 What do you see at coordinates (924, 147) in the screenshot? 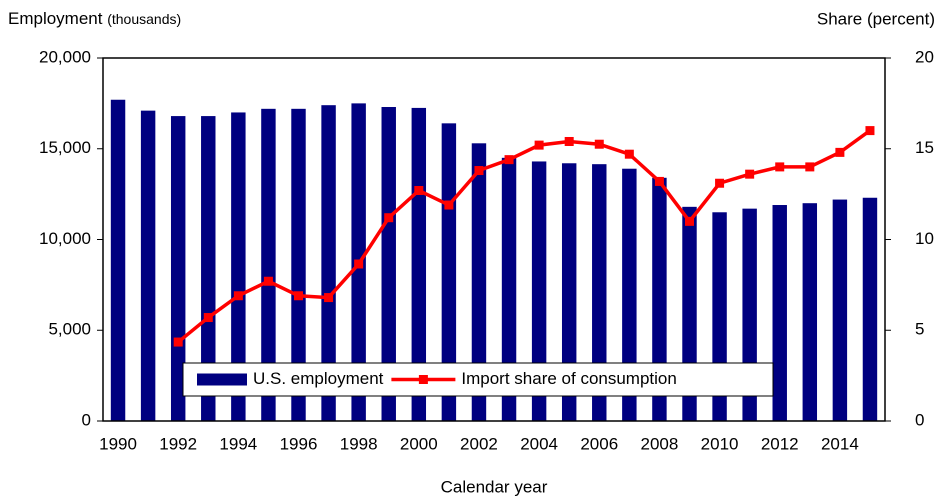
I see `y2-tick-label: 15` at bounding box center [924, 147].